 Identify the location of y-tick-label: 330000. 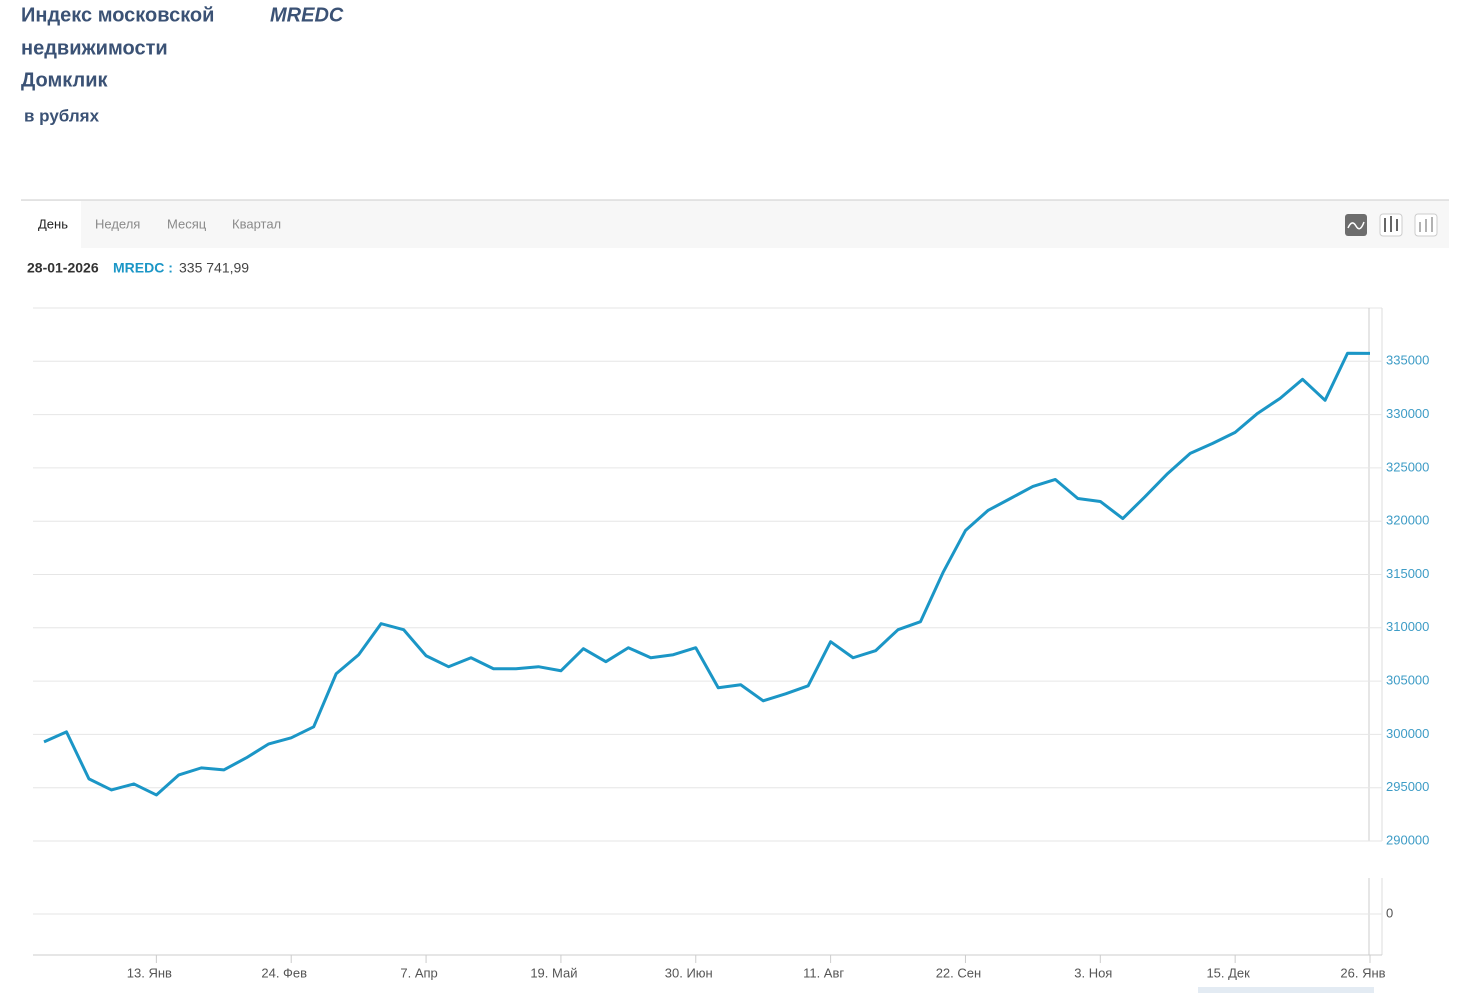
(1407, 413).